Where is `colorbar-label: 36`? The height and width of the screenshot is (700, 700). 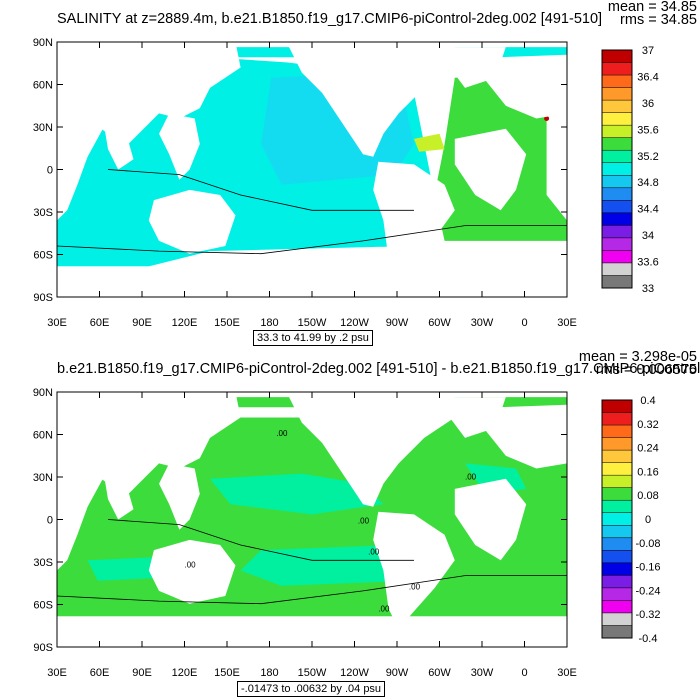 colorbar-label: 36 is located at coordinates (648, 104).